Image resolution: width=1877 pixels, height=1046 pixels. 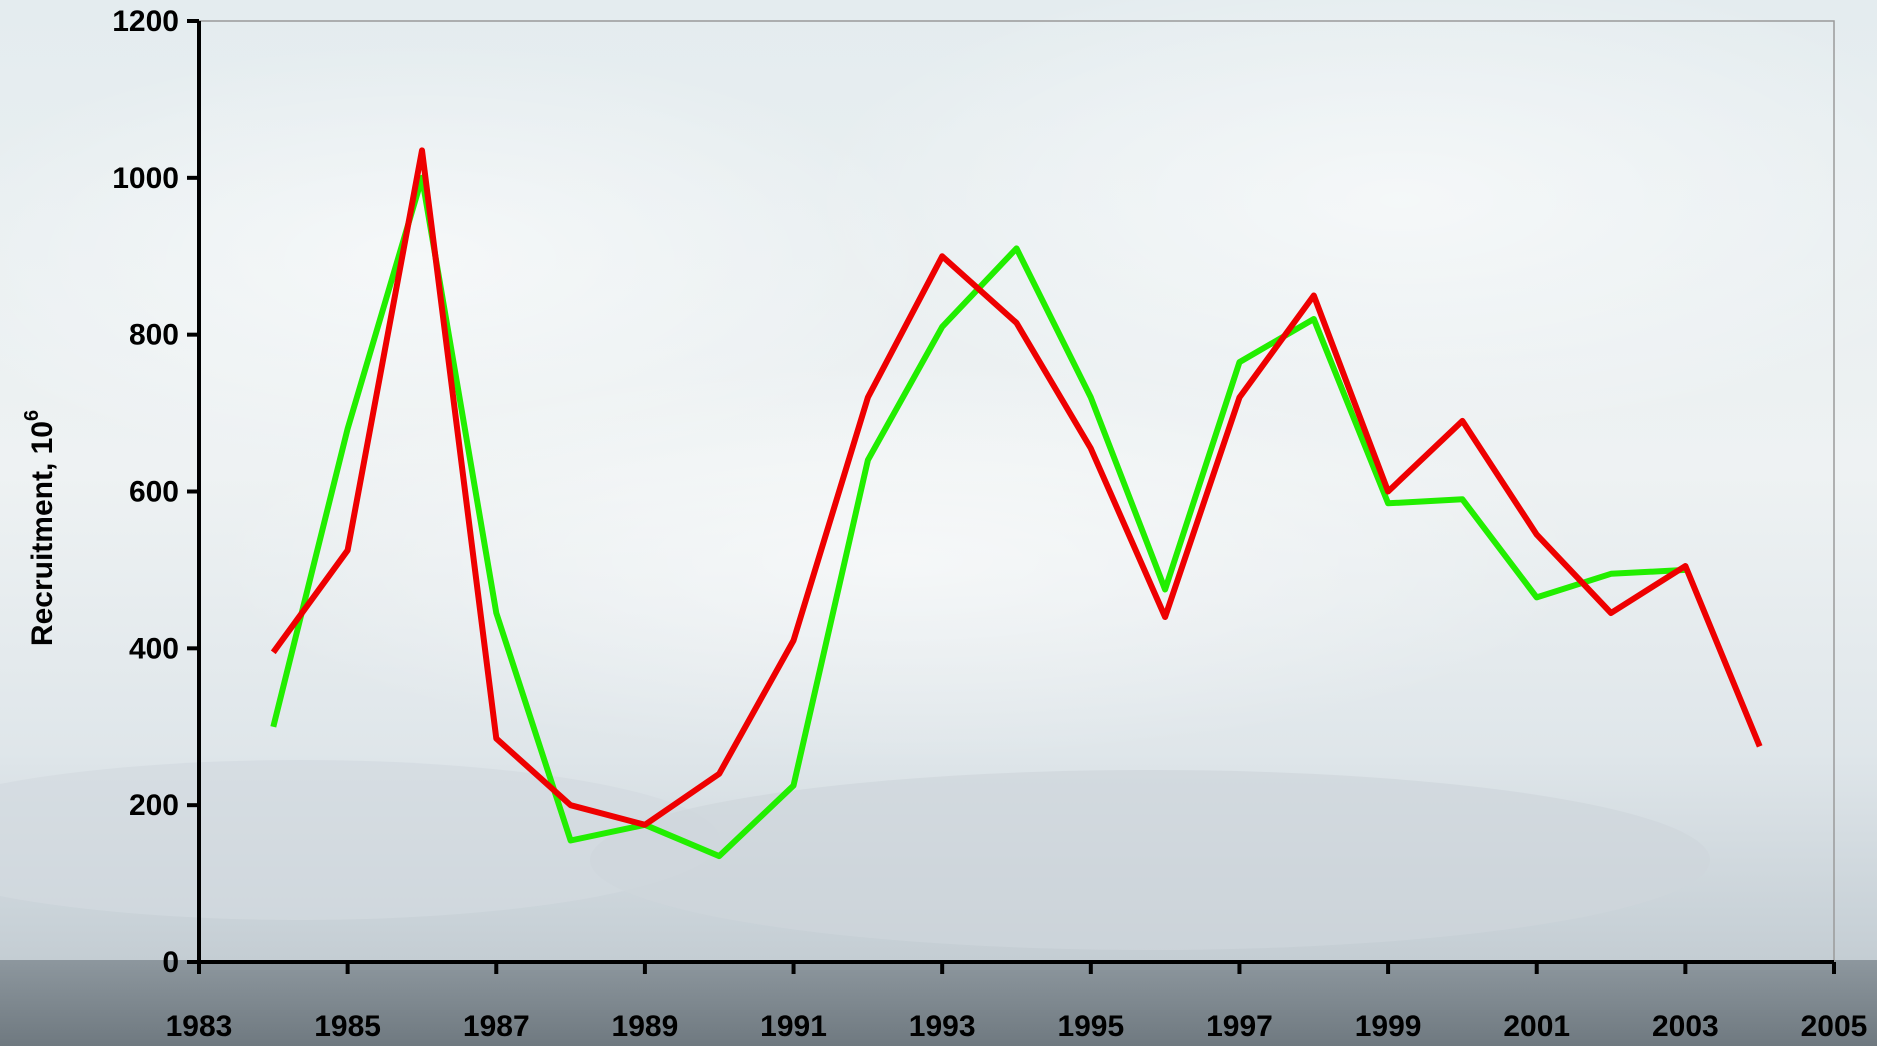 I want to click on y-tick-label: 400, so click(x=154, y=648).